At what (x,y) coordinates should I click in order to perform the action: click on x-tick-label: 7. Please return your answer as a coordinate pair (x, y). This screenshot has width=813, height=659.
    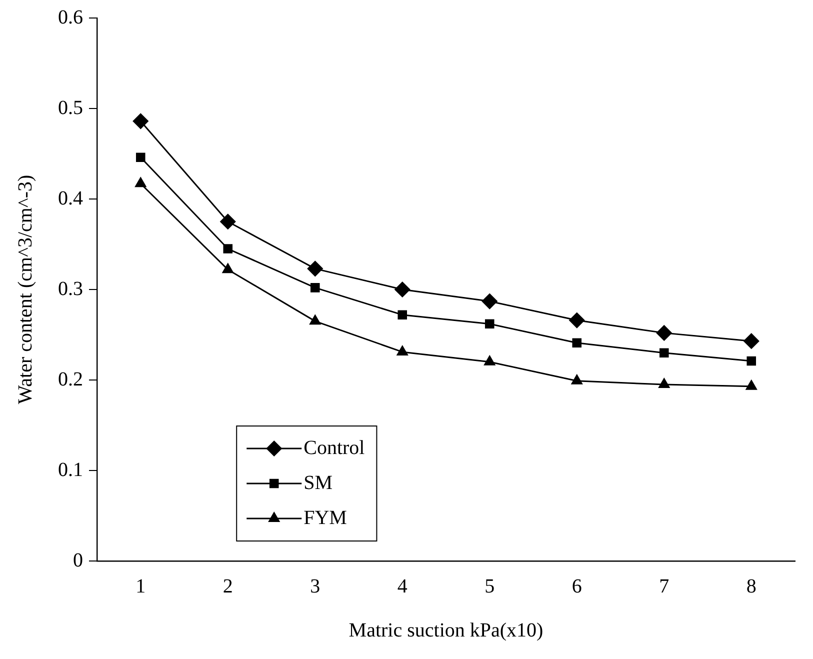
    Looking at the image, I should click on (664, 586).